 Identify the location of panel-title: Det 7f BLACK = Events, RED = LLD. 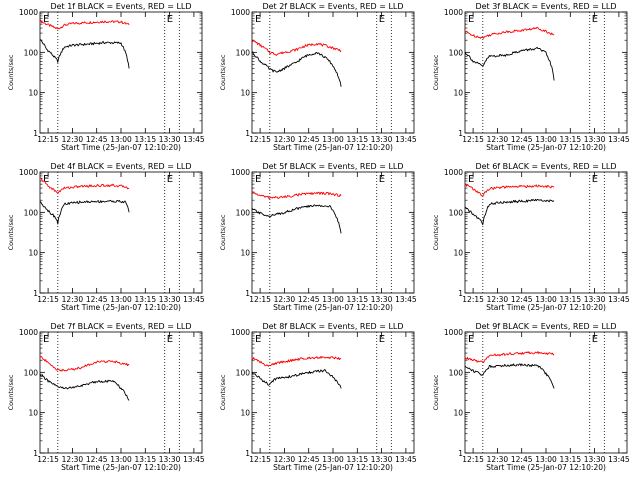
(120, 326).